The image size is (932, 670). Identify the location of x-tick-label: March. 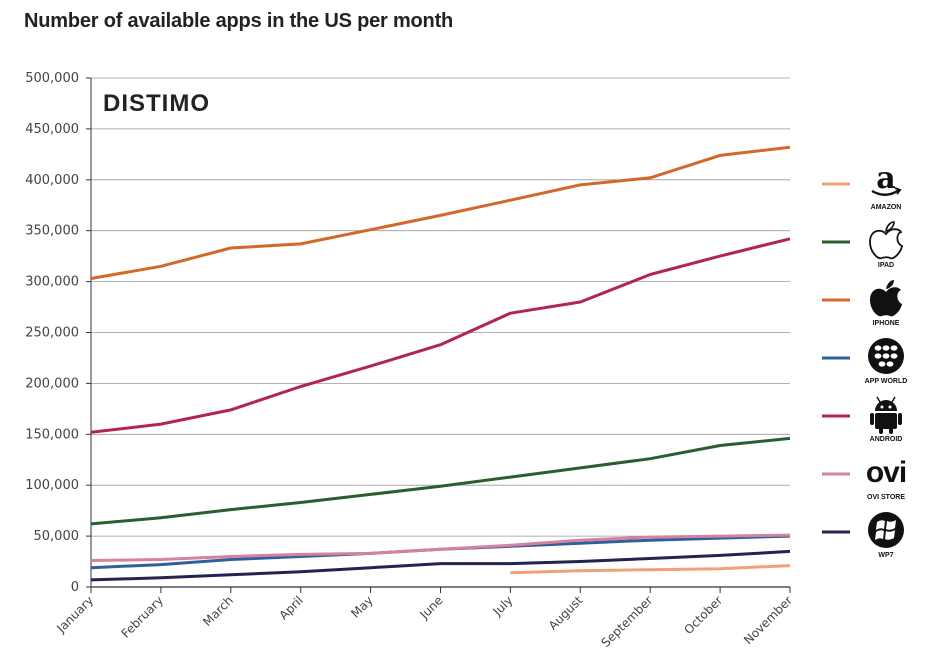
(218, 611).